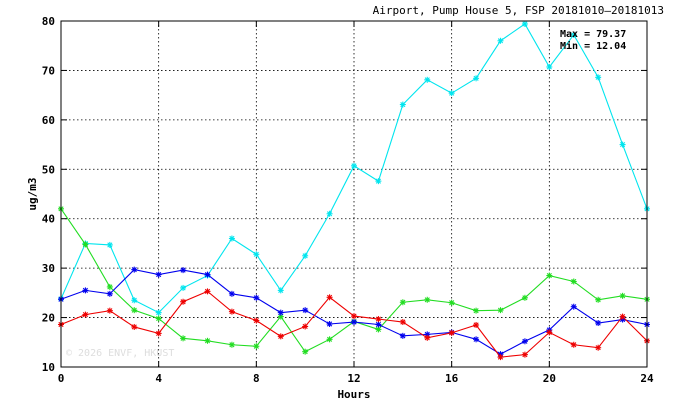  Describe the element at coordinates (48, 21) in the screenshot. I see `y-tick-label: 80` at that location.